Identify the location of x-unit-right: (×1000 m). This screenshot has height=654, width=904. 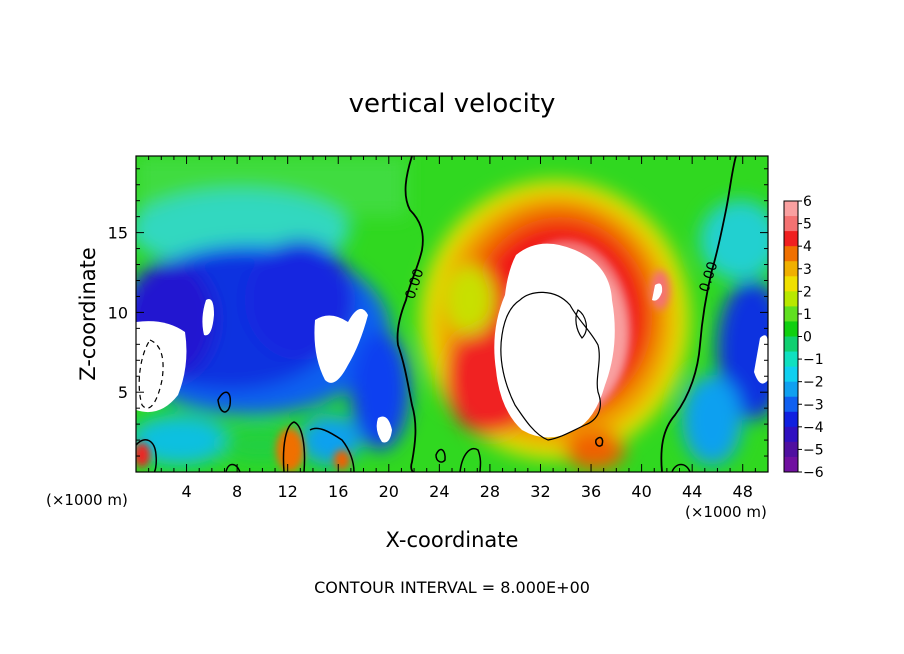
(726, 512).